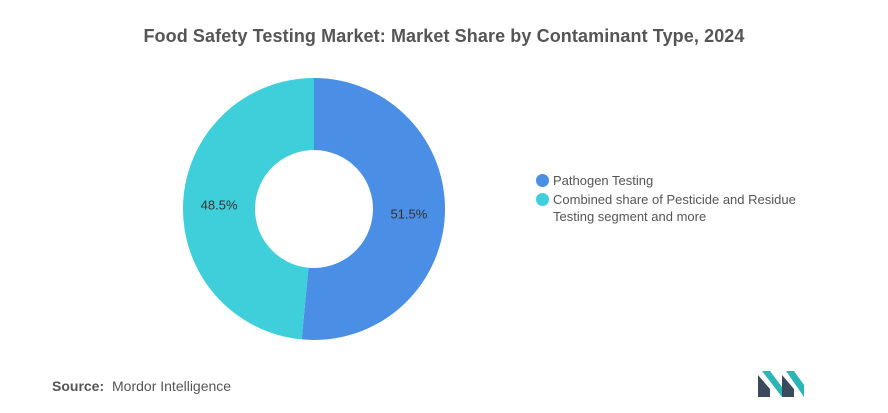 This screenshot has width=888, height=413. What do you see at coordinates (219, 205) in the screenshot?
I see `slice-data-label-1: 48.5%` at bounding box center [219, 205].